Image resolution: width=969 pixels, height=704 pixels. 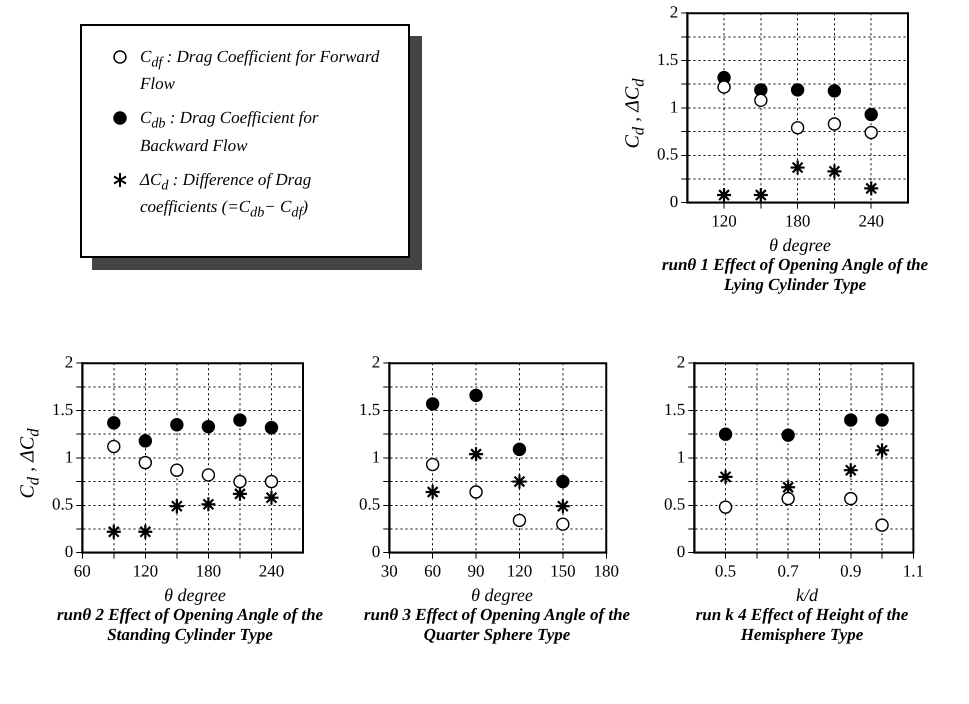 What do you see at coordinates (789, 570) in the screenshot?
I see `x-tick-label: 0.7` at bounding box center [789, 570].